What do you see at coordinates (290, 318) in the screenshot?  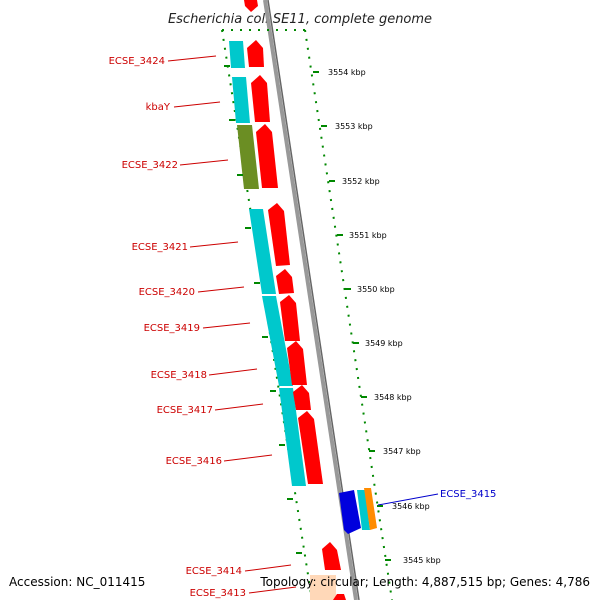 I see `gene-ecse-3419-arrow` at bounding box center [290, 318].